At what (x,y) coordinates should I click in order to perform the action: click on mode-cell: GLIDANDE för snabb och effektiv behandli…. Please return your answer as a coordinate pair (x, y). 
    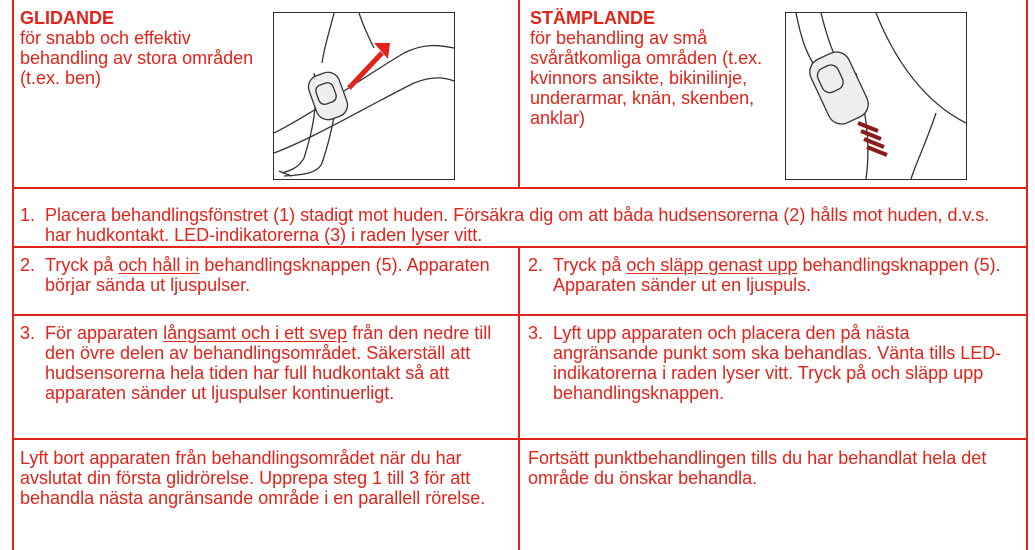
    Looking at the image, I should click on (140, 48).